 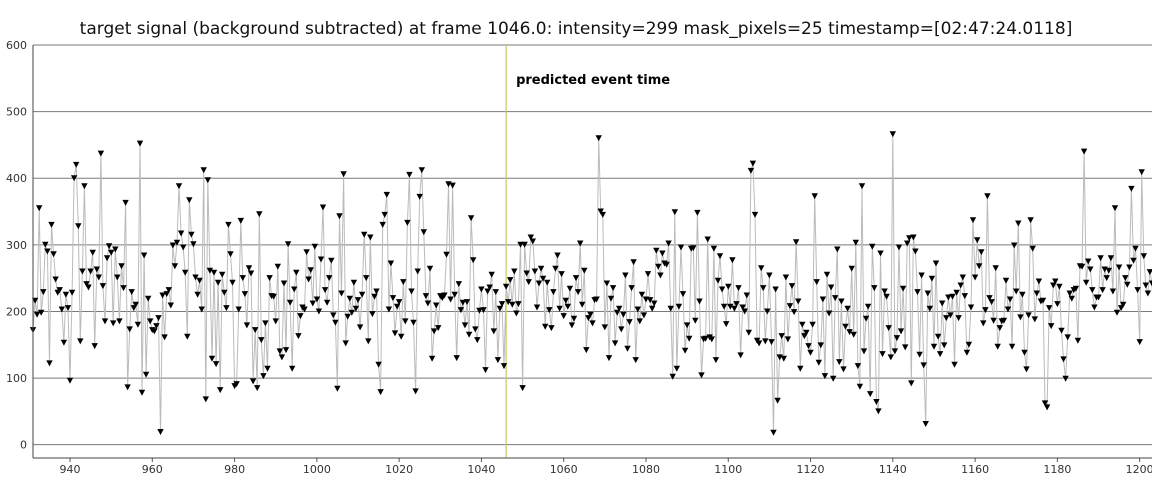 I want to click on x-tick-label: 1160, so click(x=975, y=469).